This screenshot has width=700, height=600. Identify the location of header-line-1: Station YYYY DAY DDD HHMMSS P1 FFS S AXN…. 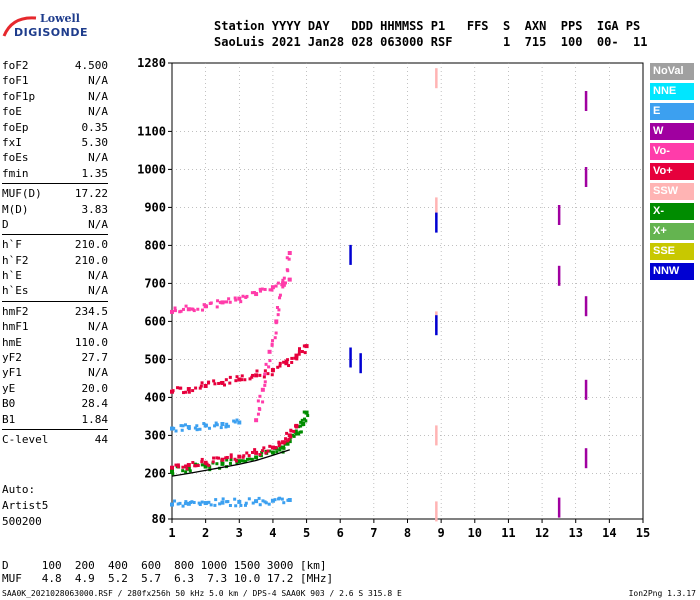
(427, 26).